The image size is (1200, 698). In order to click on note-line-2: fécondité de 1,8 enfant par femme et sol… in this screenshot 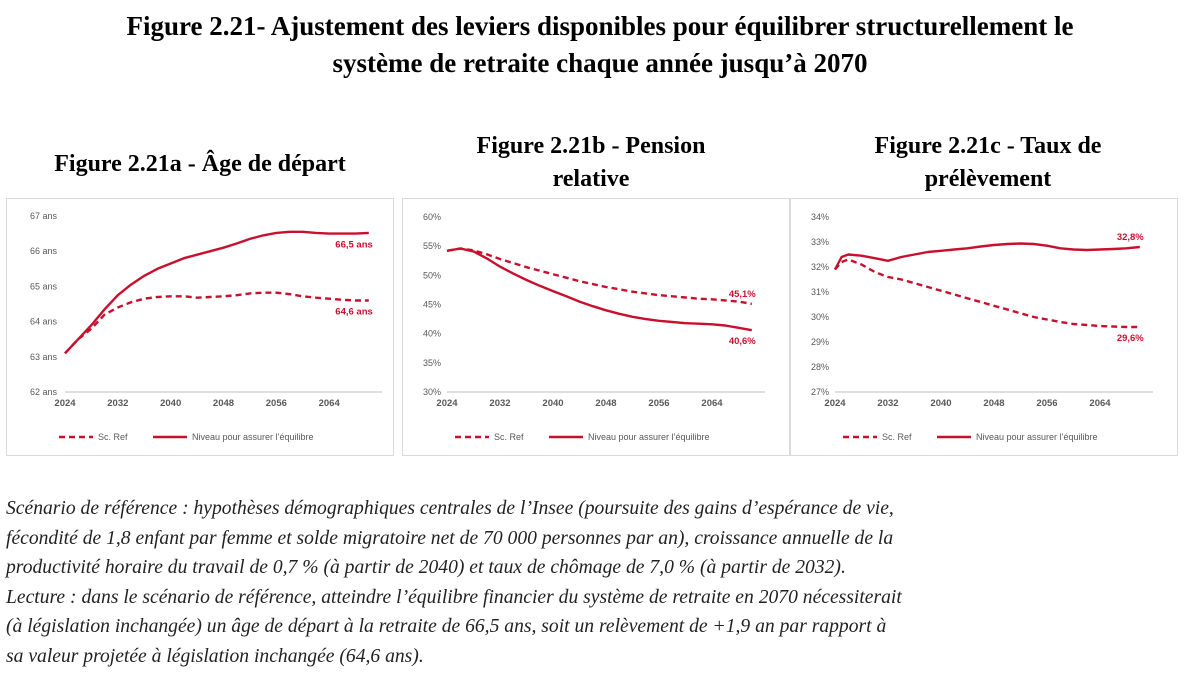, I will do `click(450, 538)`.